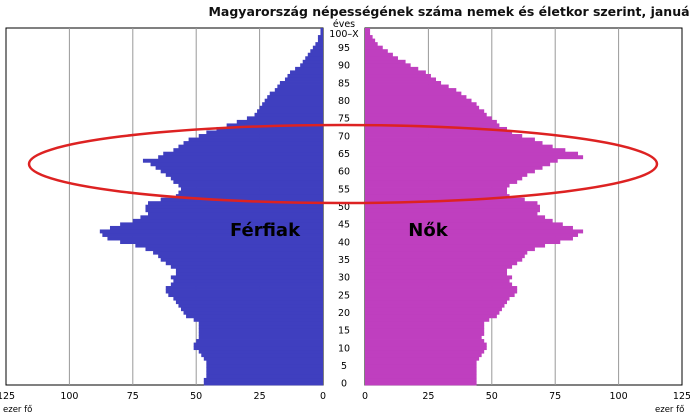 The image size is (690, 418). I want to click on y-tick-label: 85, so click(344, 83).